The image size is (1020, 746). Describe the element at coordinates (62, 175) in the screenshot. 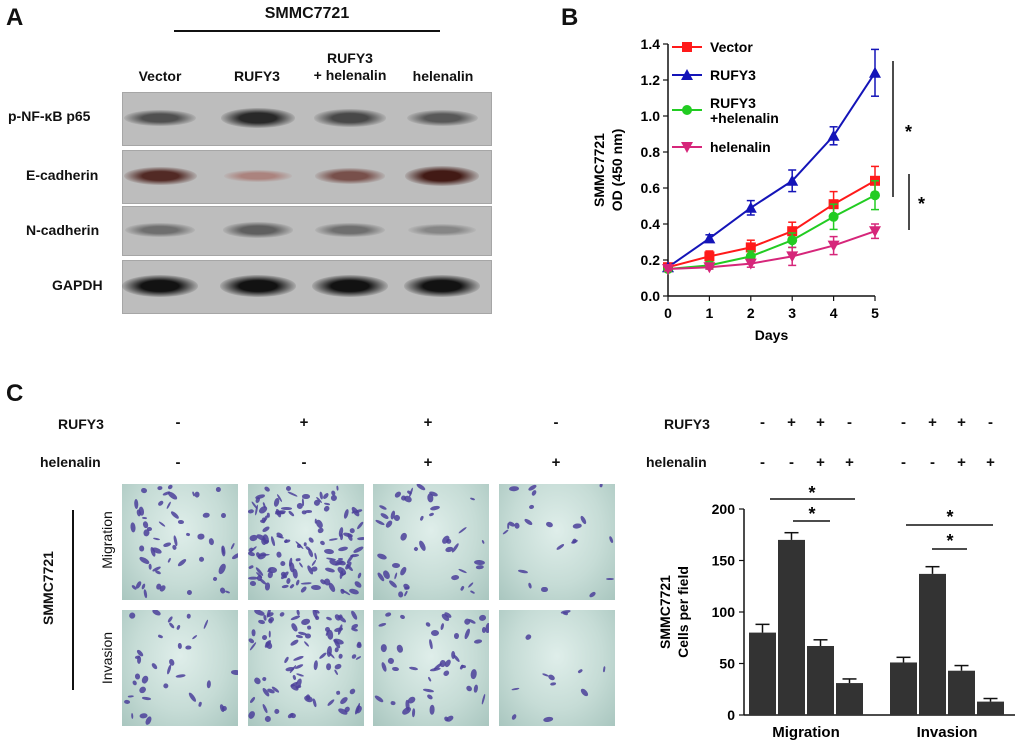

I see `blot-row-label-ecadherin: E-cadherin` at that location.